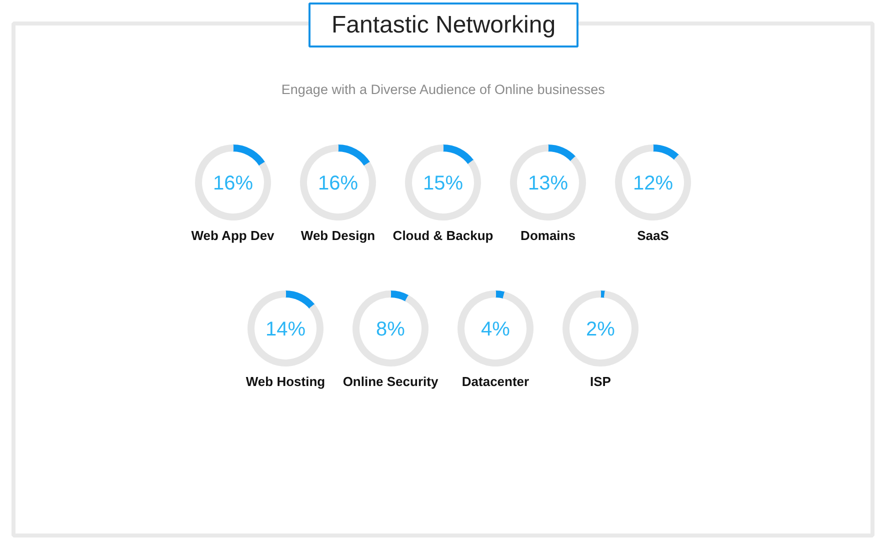  What do you see at coordinates (443, 89) in the screenshot?
I see `text: Engage with a Diverse Audience of Online businesses` at bounding box center [443, 89].